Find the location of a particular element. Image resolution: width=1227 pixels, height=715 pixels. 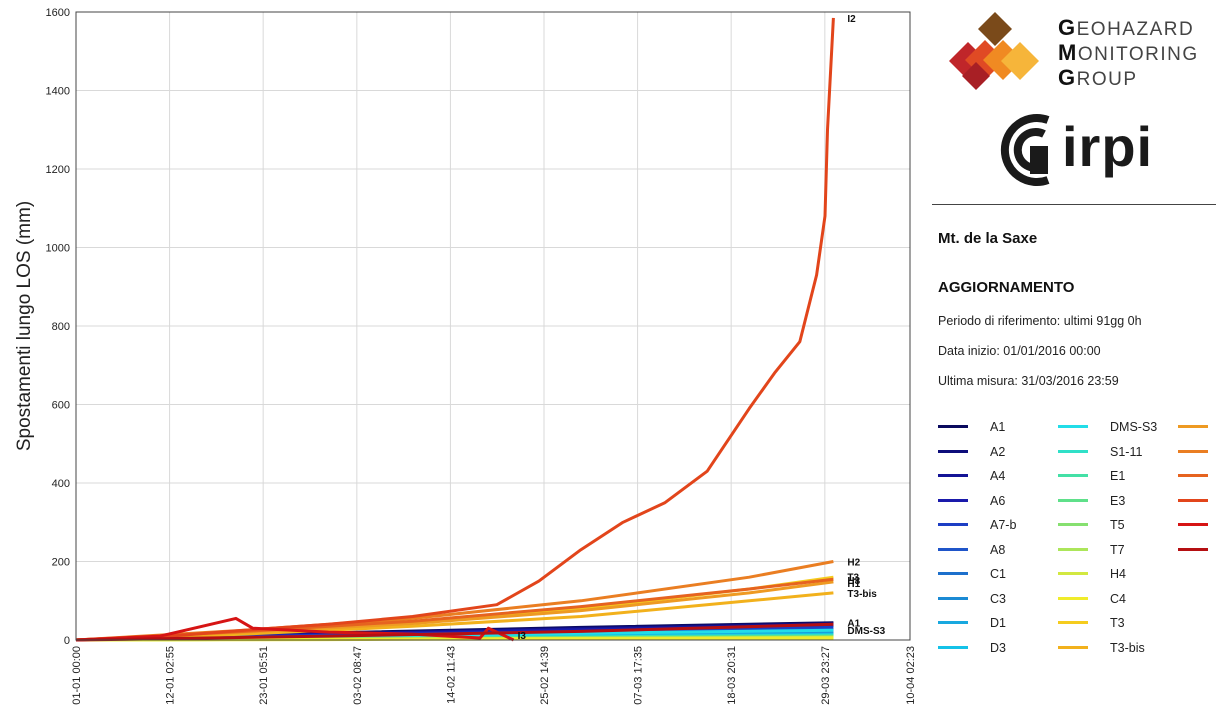

legend-label: H4 is located at coordinates (1118, 574).